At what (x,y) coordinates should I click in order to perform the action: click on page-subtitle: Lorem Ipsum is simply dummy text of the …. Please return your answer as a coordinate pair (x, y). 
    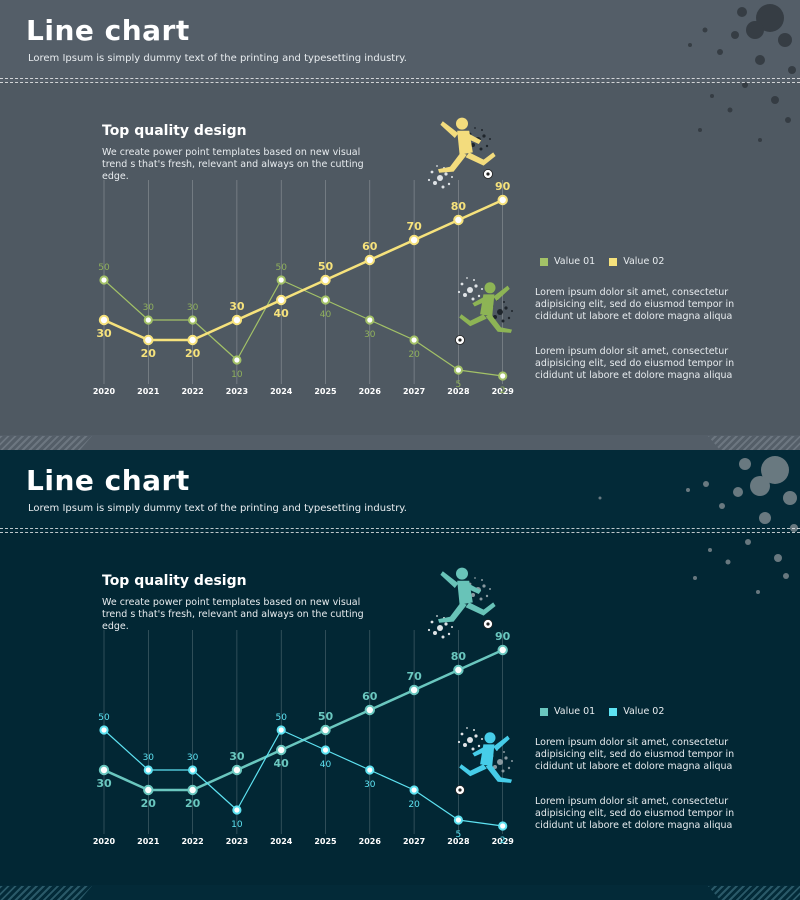
    Looking at the image, I should click on (217, 58).